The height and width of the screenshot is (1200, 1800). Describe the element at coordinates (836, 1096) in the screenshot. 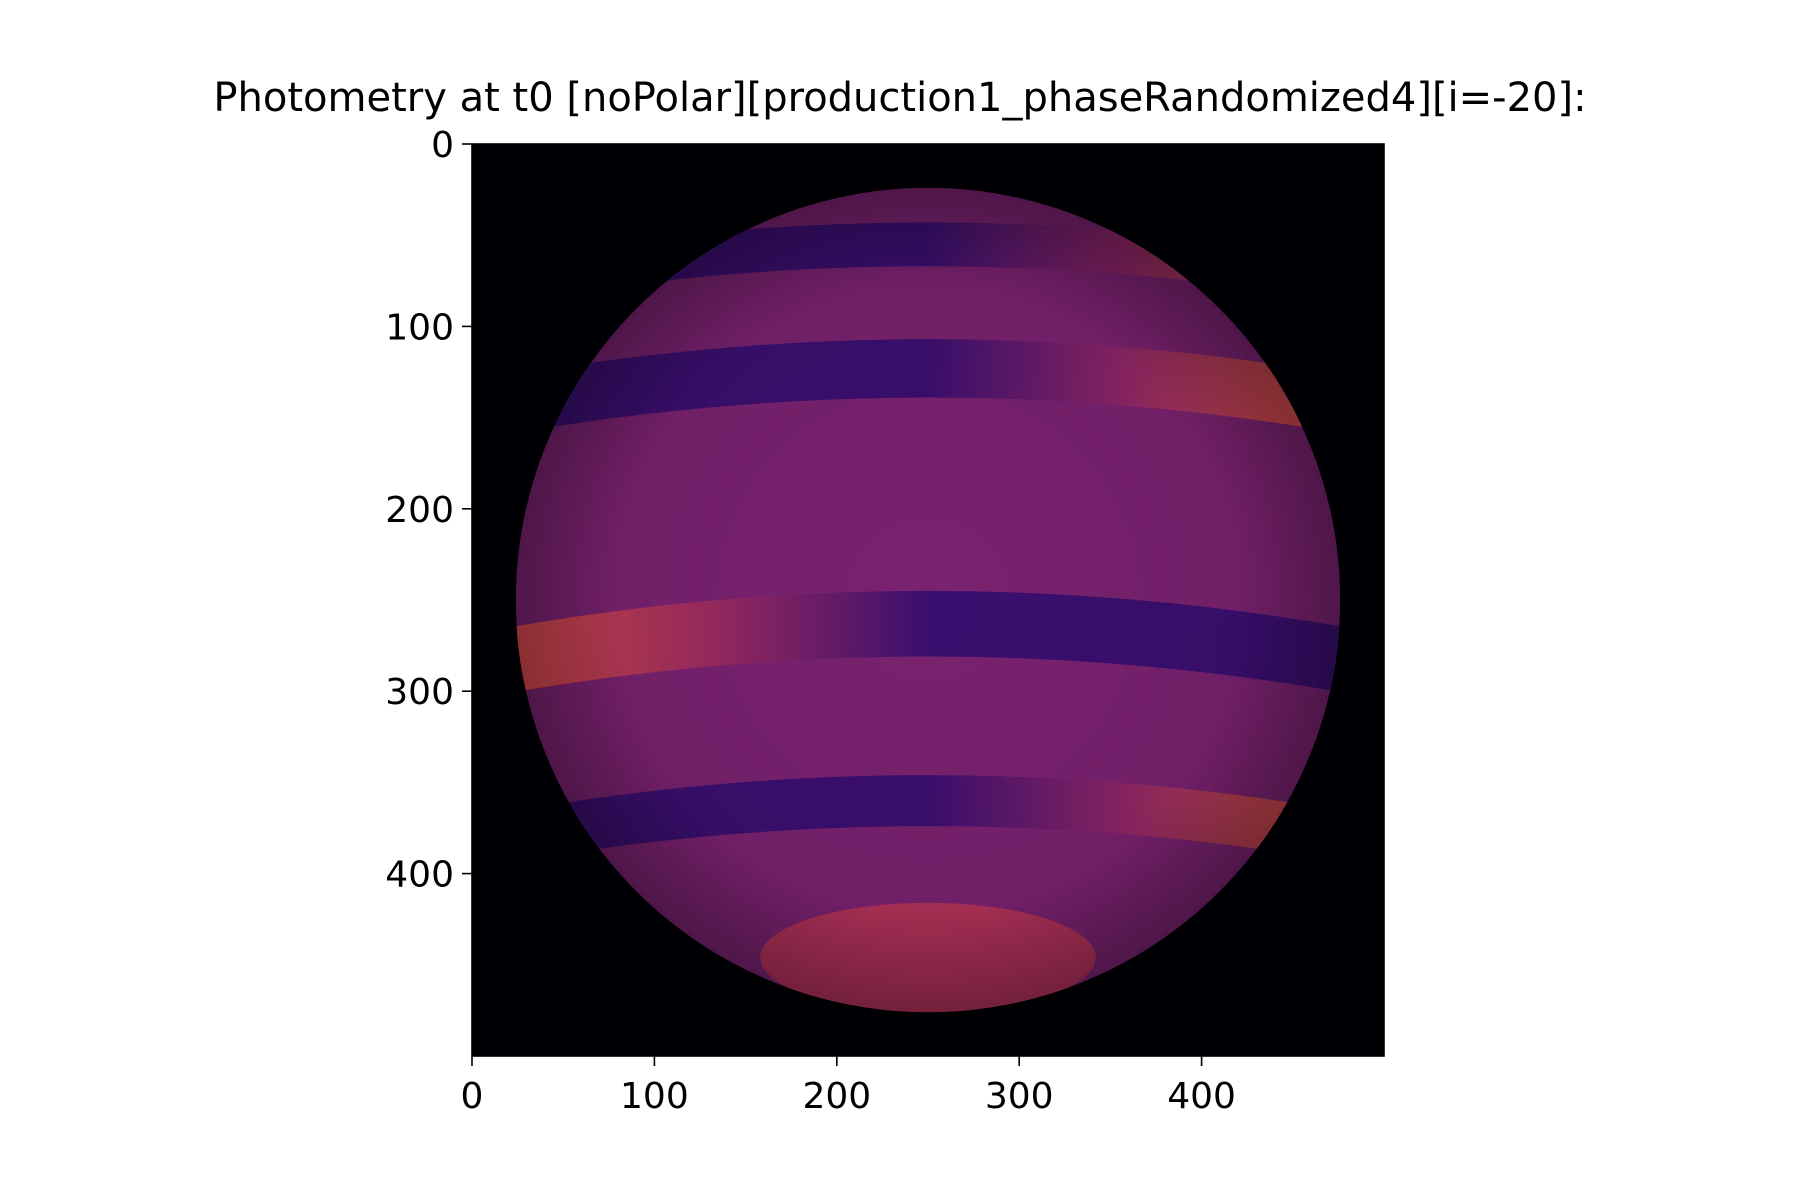

I see `x-tick-label-2: 200` at that location.